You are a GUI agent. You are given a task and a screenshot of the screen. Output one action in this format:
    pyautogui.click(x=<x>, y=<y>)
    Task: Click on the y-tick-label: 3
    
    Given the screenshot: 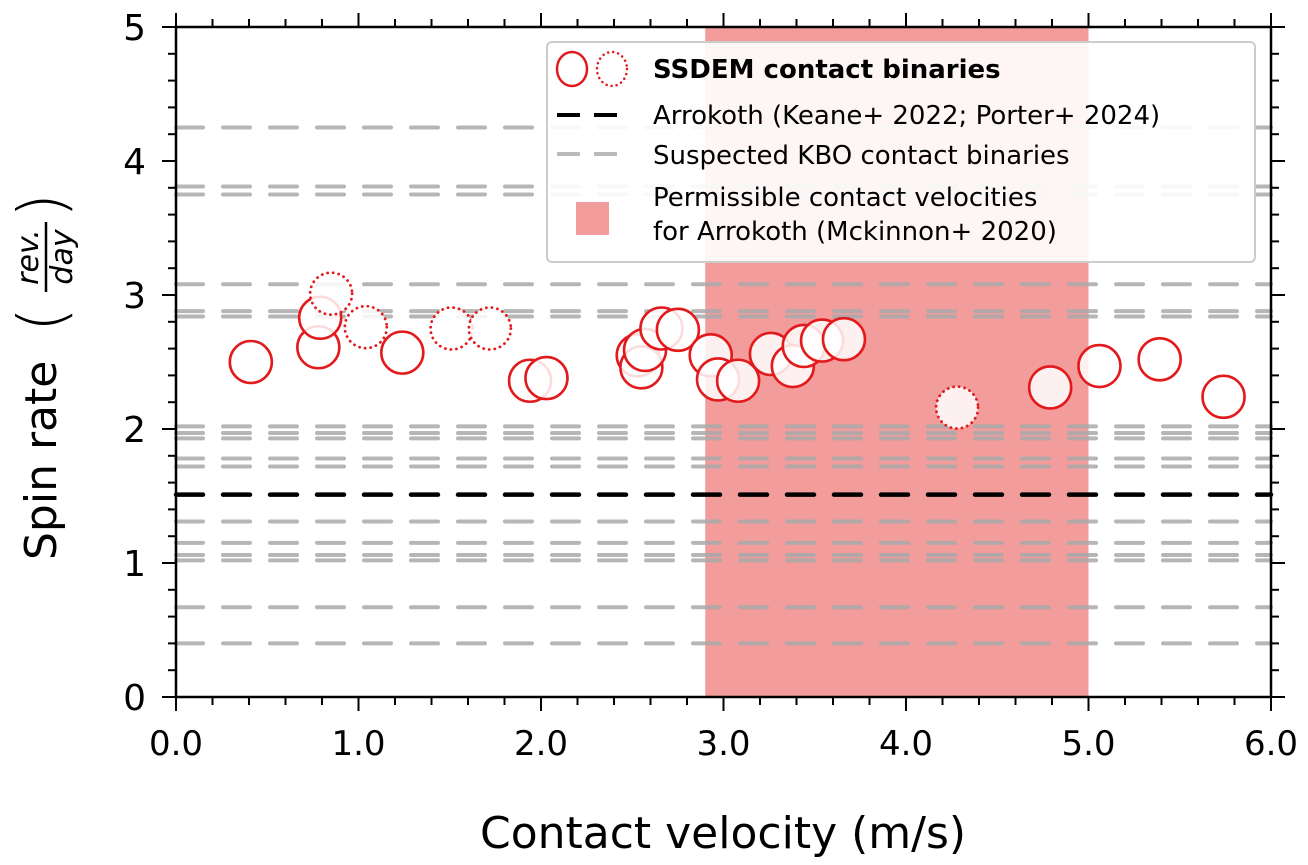 What is the action you would take?
    pyautogui.click(x=134, y=296)
    